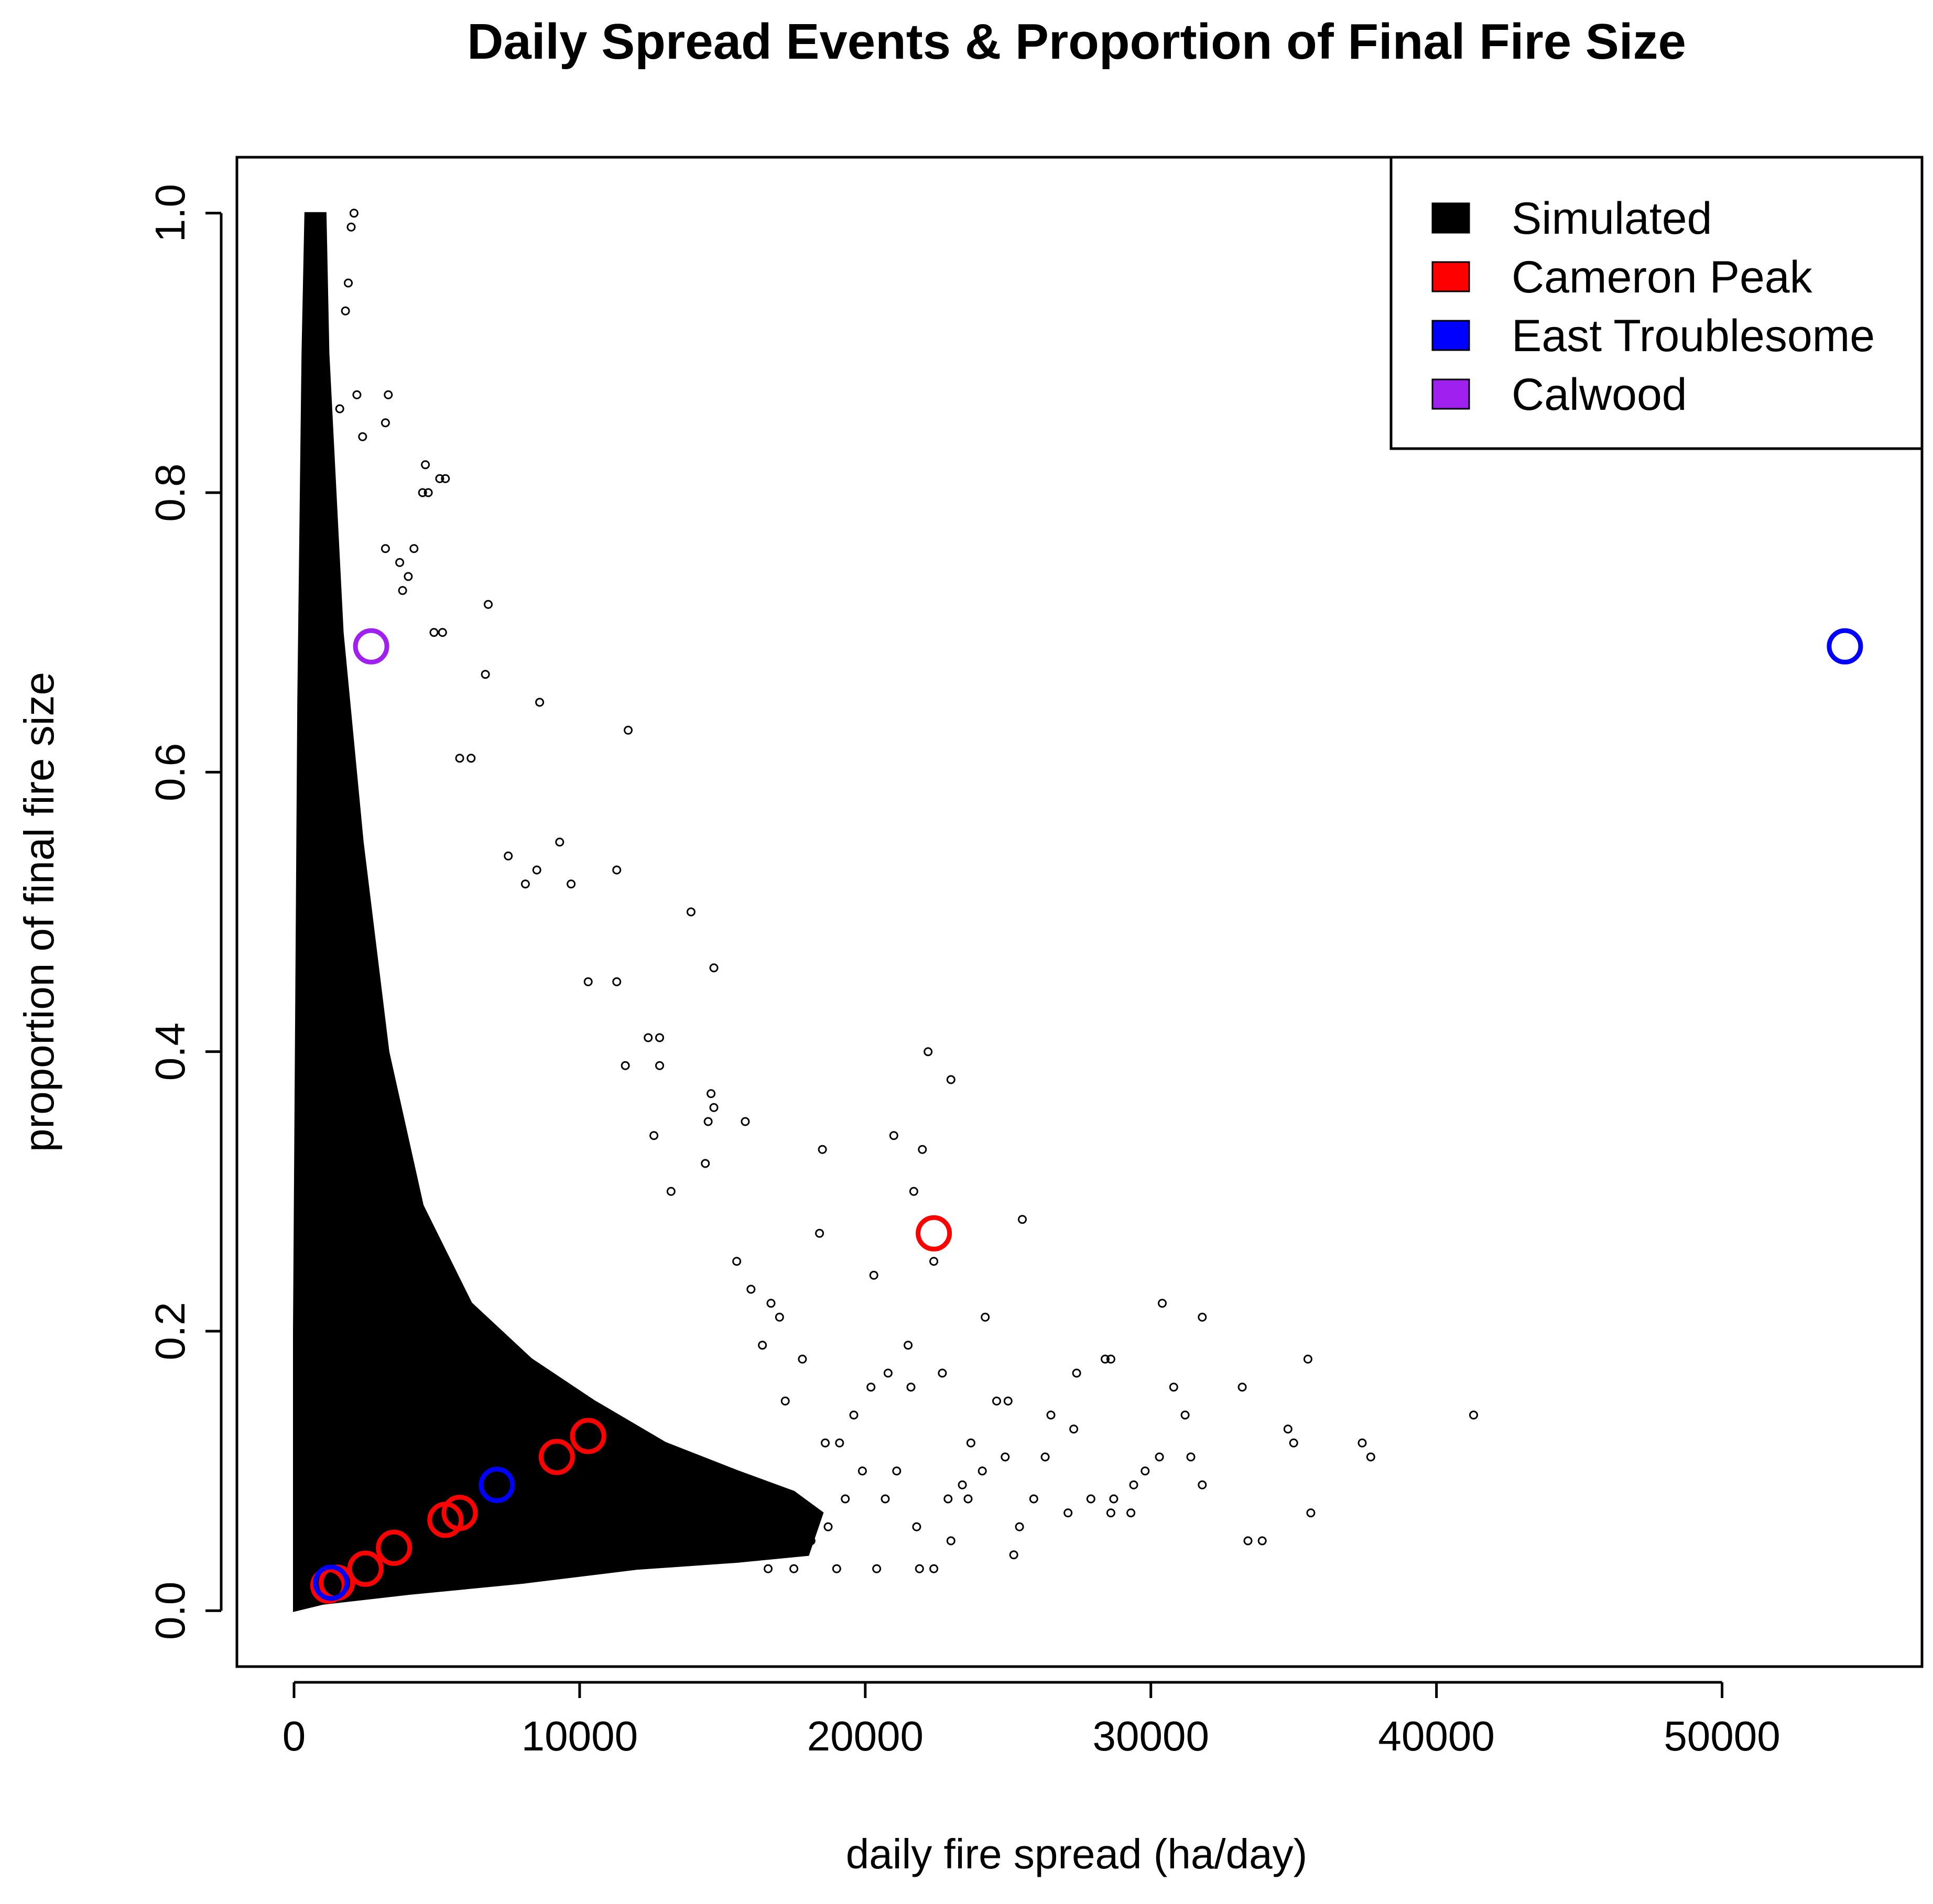  What do you see at coordinates (1722, 1736) in the screenshot?
I see `x-tick-label-5: 50000` at bounding box center [1722, 1736].